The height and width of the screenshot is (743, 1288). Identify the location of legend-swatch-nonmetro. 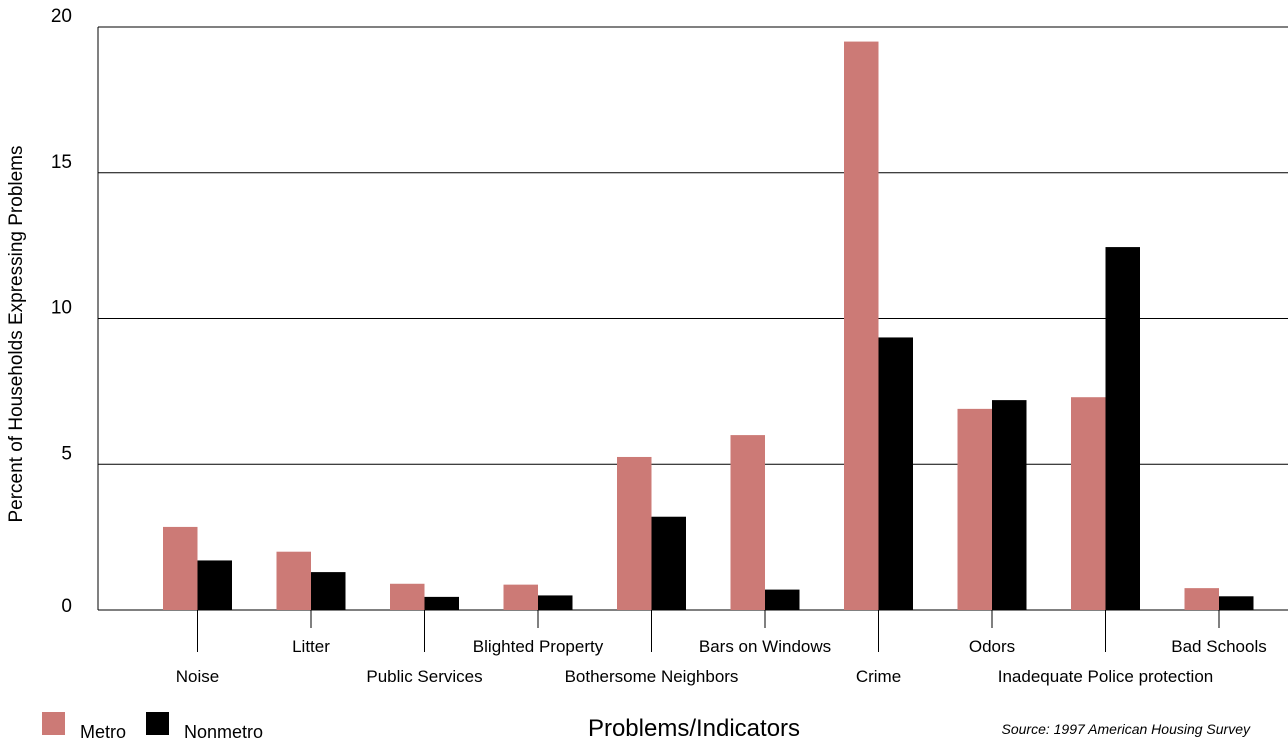
(157, 723).